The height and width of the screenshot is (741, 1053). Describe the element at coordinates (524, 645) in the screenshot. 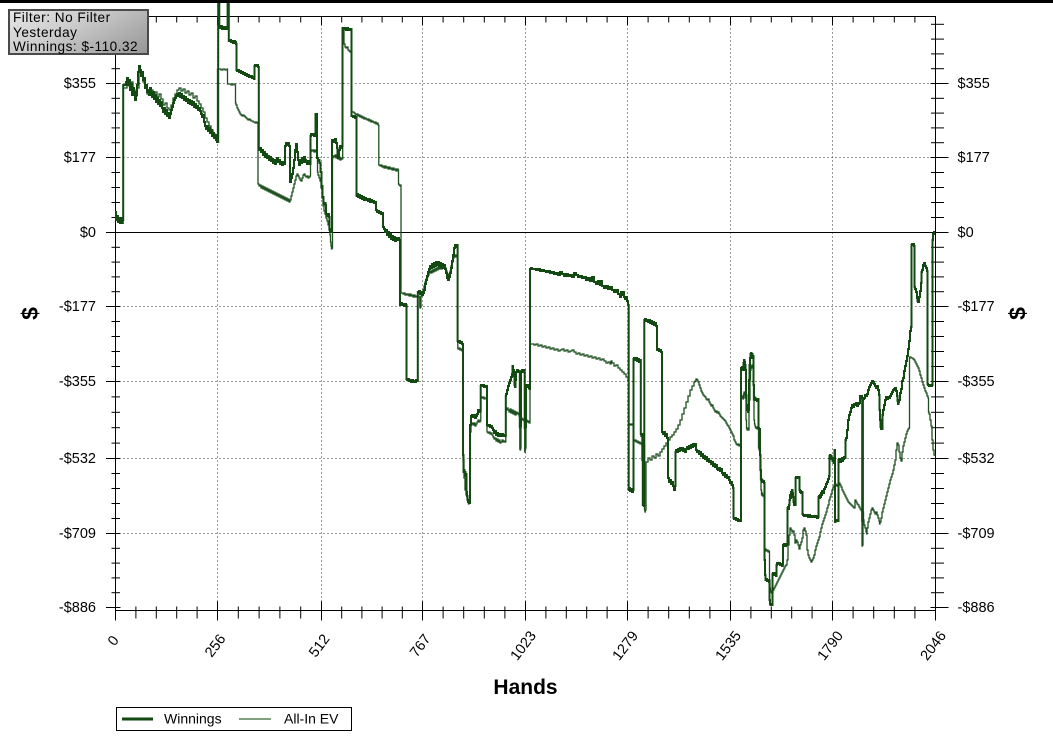

I see `svg-text: 1023` at that location.